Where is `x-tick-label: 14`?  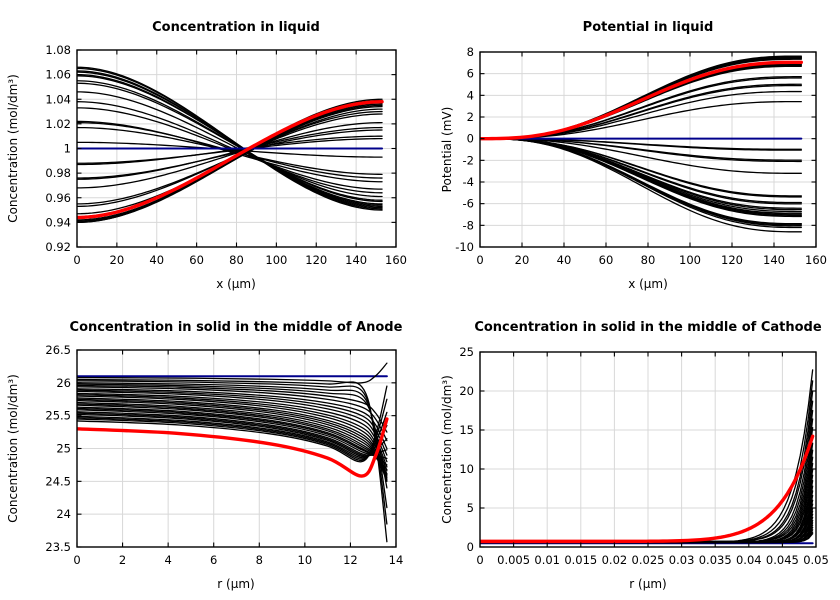
x-tick-label: 14 is located at coordinates (396, 560).